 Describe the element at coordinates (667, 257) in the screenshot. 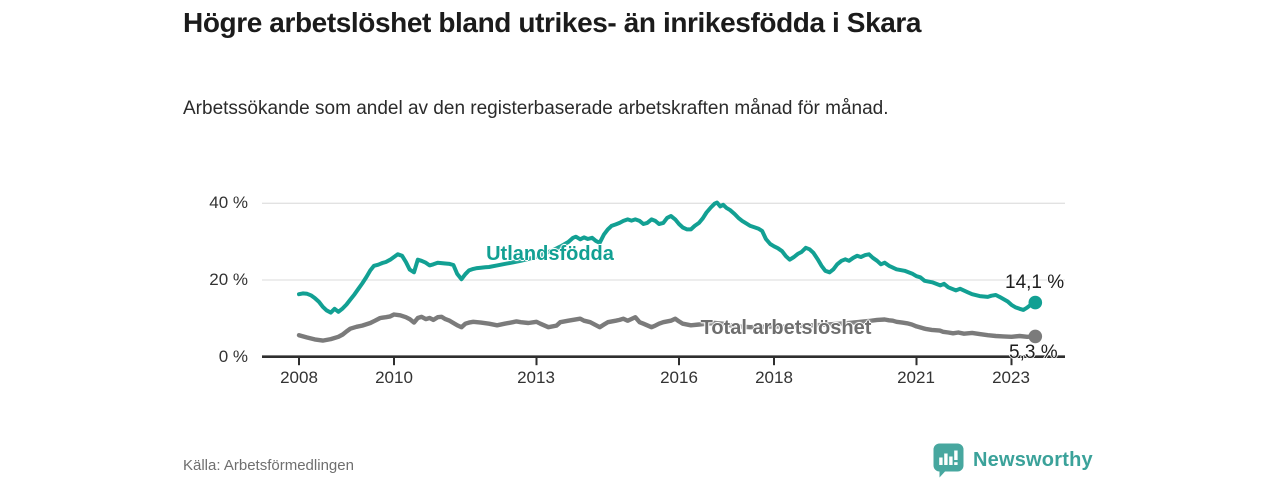

I see `line-utlandsfodda` at that location.